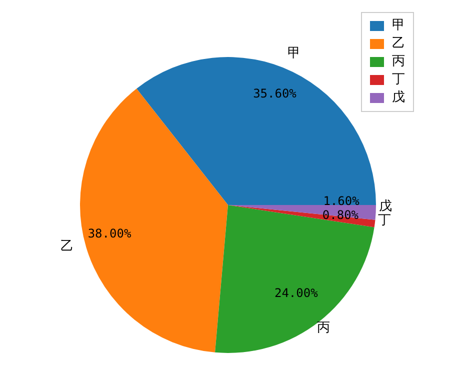 The width and height of the screenshot is (472, 377). What do you see at coordinates (294, 54) in the screenshot?
I see `slice-label: 甲` at bounding box center [294, 54].